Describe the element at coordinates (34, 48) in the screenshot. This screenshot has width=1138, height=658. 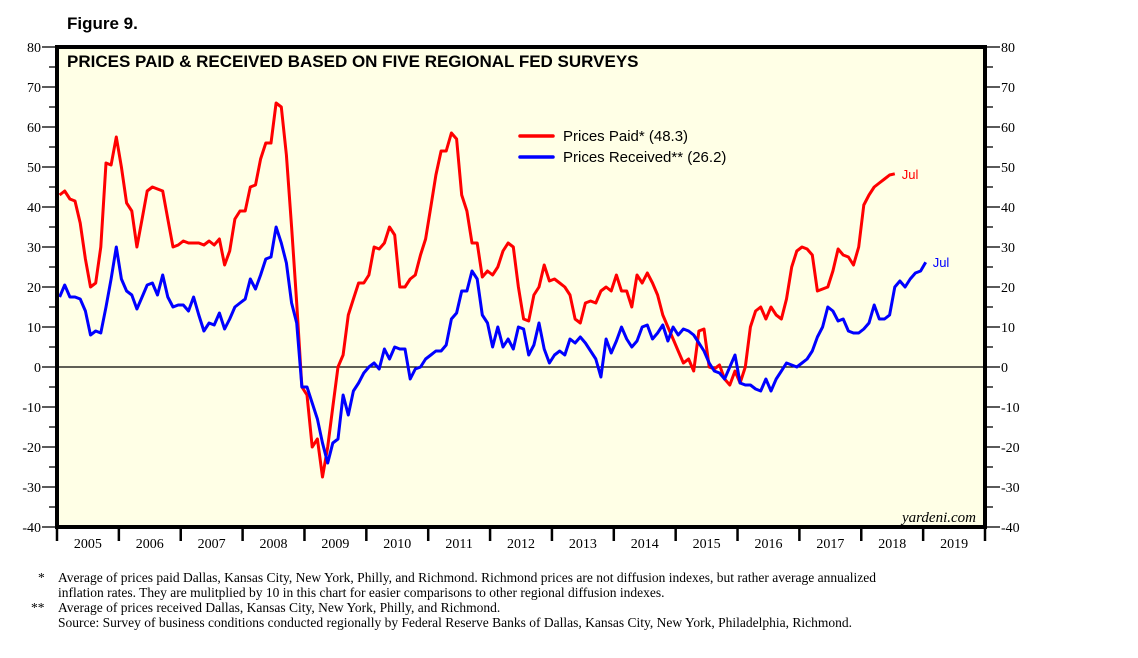
I see `y-tick-label-left: 80` at that location.